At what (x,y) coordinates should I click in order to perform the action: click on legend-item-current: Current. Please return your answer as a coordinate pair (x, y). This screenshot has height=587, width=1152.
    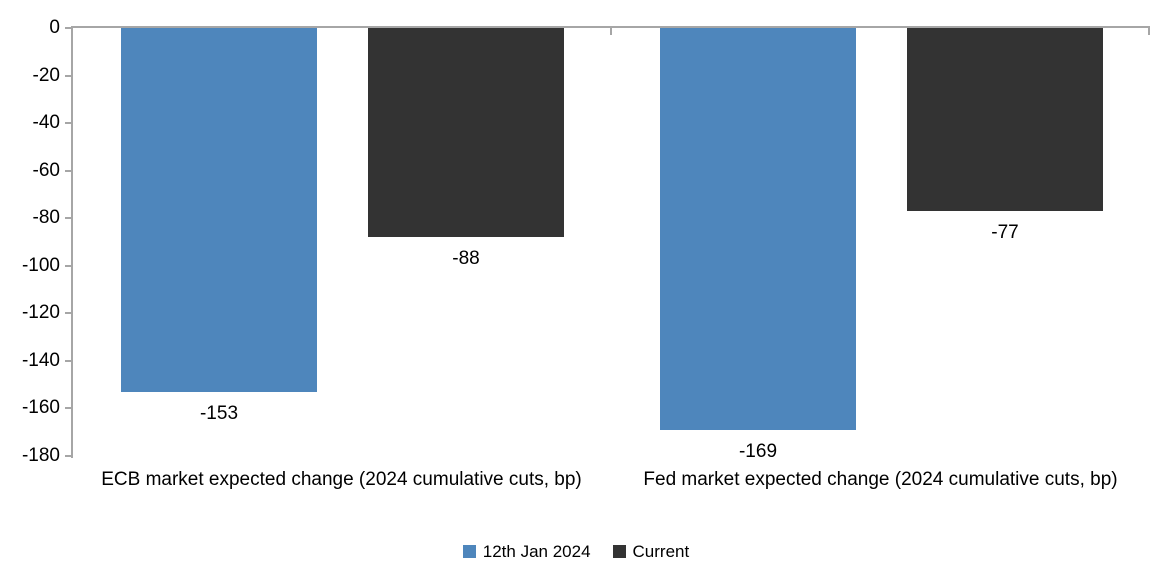
    Looking at the image, I should click on (651, 551).